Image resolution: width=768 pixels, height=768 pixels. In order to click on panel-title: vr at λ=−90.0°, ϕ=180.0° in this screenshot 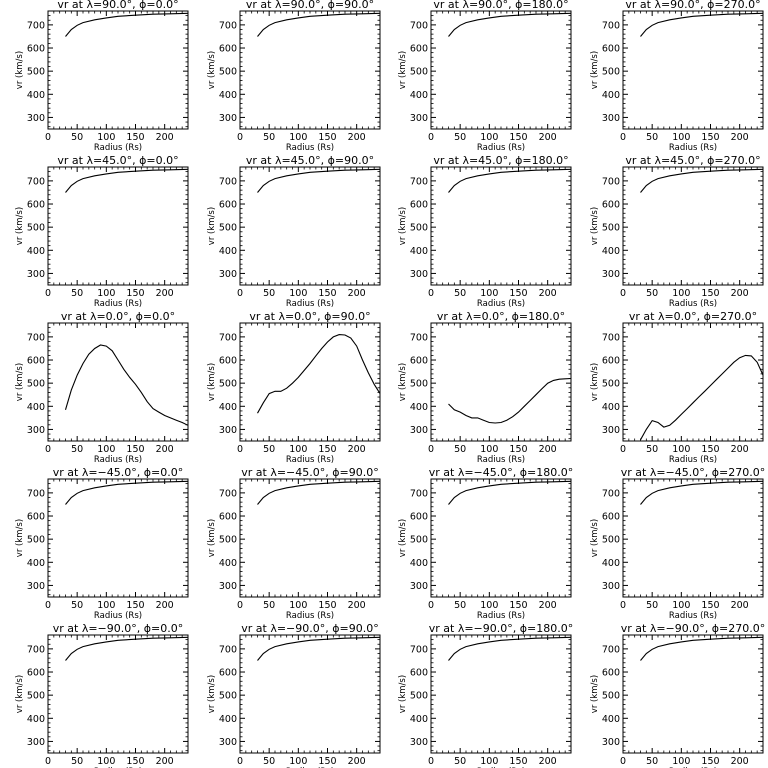, I will do `click(501, 628)`.